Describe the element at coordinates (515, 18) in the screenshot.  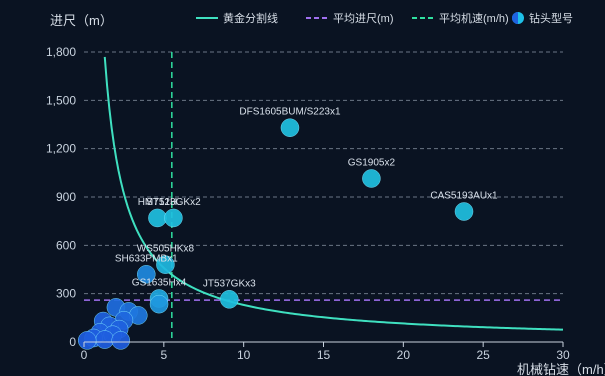
I see `legend-swatch-half` at that location.